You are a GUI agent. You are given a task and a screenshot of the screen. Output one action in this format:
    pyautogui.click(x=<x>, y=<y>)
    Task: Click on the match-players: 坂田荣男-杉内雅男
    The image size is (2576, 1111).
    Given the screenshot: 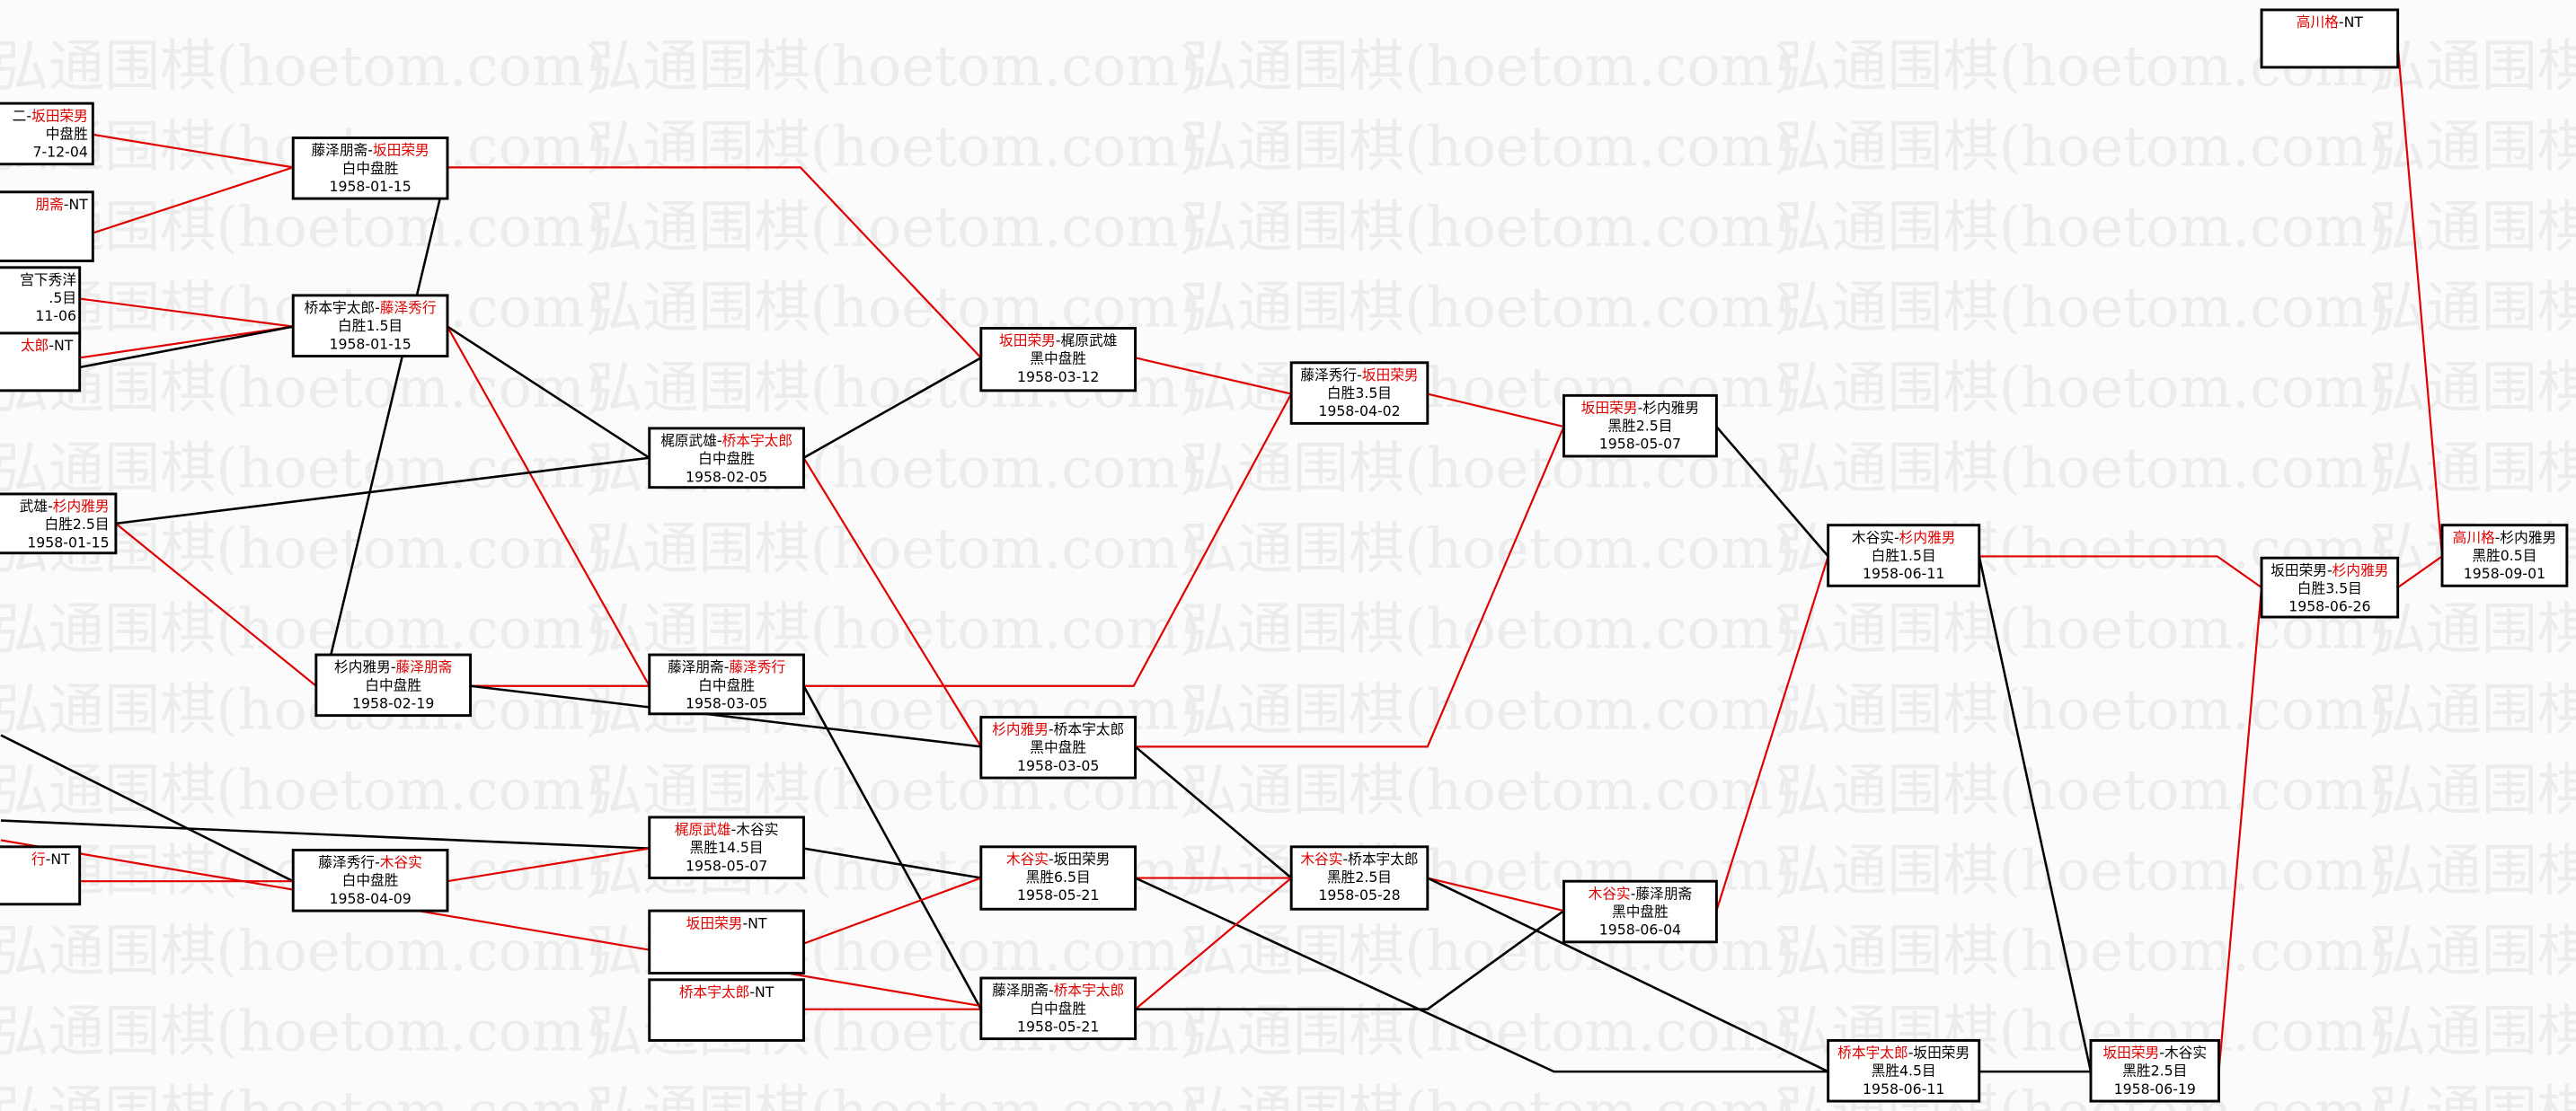 What is the action you would take?
    pyautogui.click(x=1640, y=408)
    